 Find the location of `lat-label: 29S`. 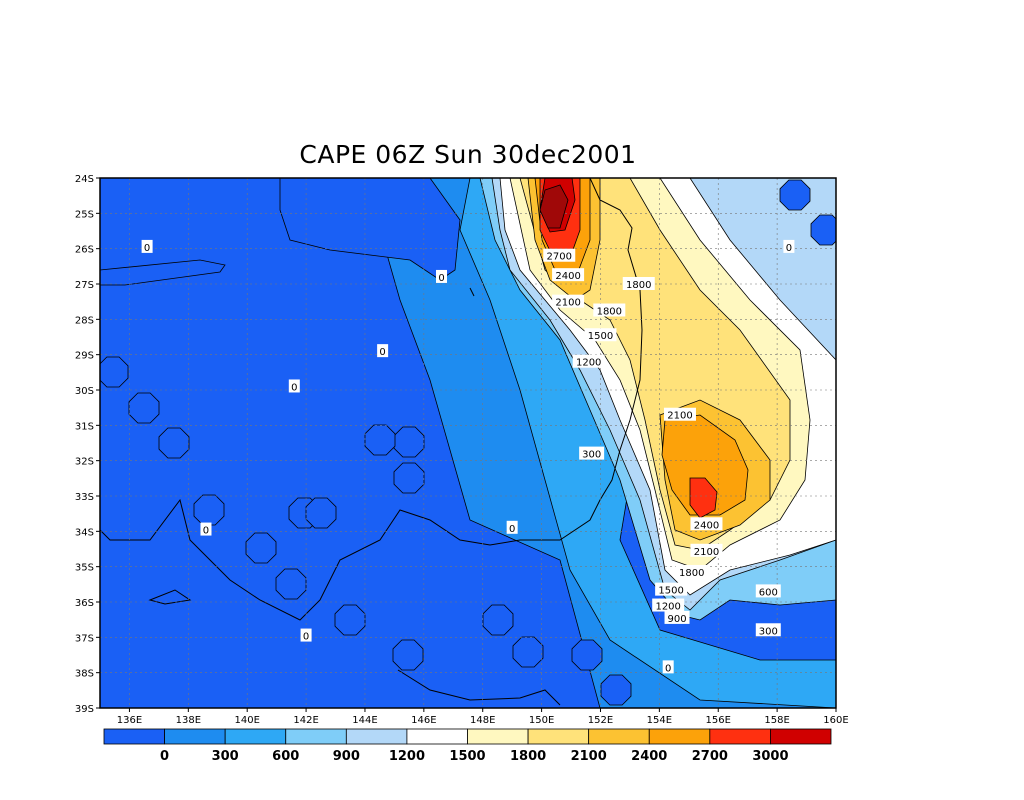

lat-label: 29S is located at coordinates (84, 356).